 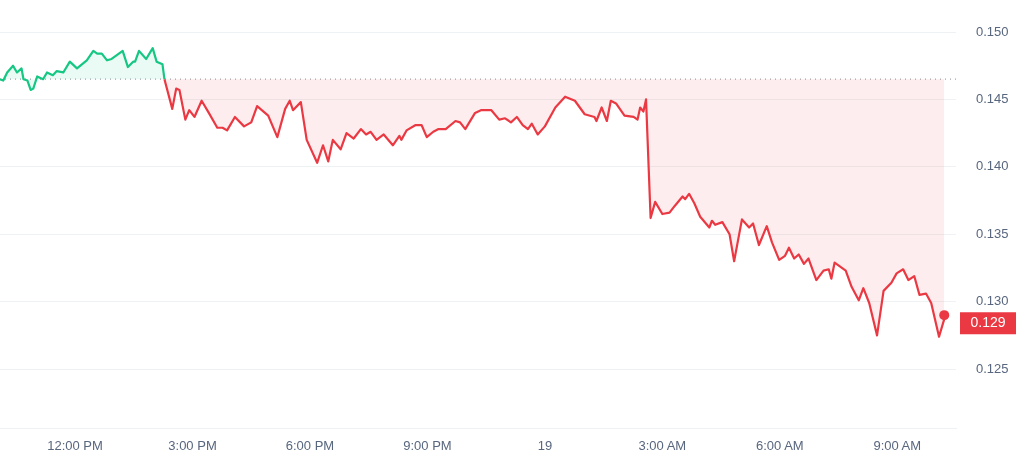 I want to click on annotation: 0.129, so click(x=988, y=322).